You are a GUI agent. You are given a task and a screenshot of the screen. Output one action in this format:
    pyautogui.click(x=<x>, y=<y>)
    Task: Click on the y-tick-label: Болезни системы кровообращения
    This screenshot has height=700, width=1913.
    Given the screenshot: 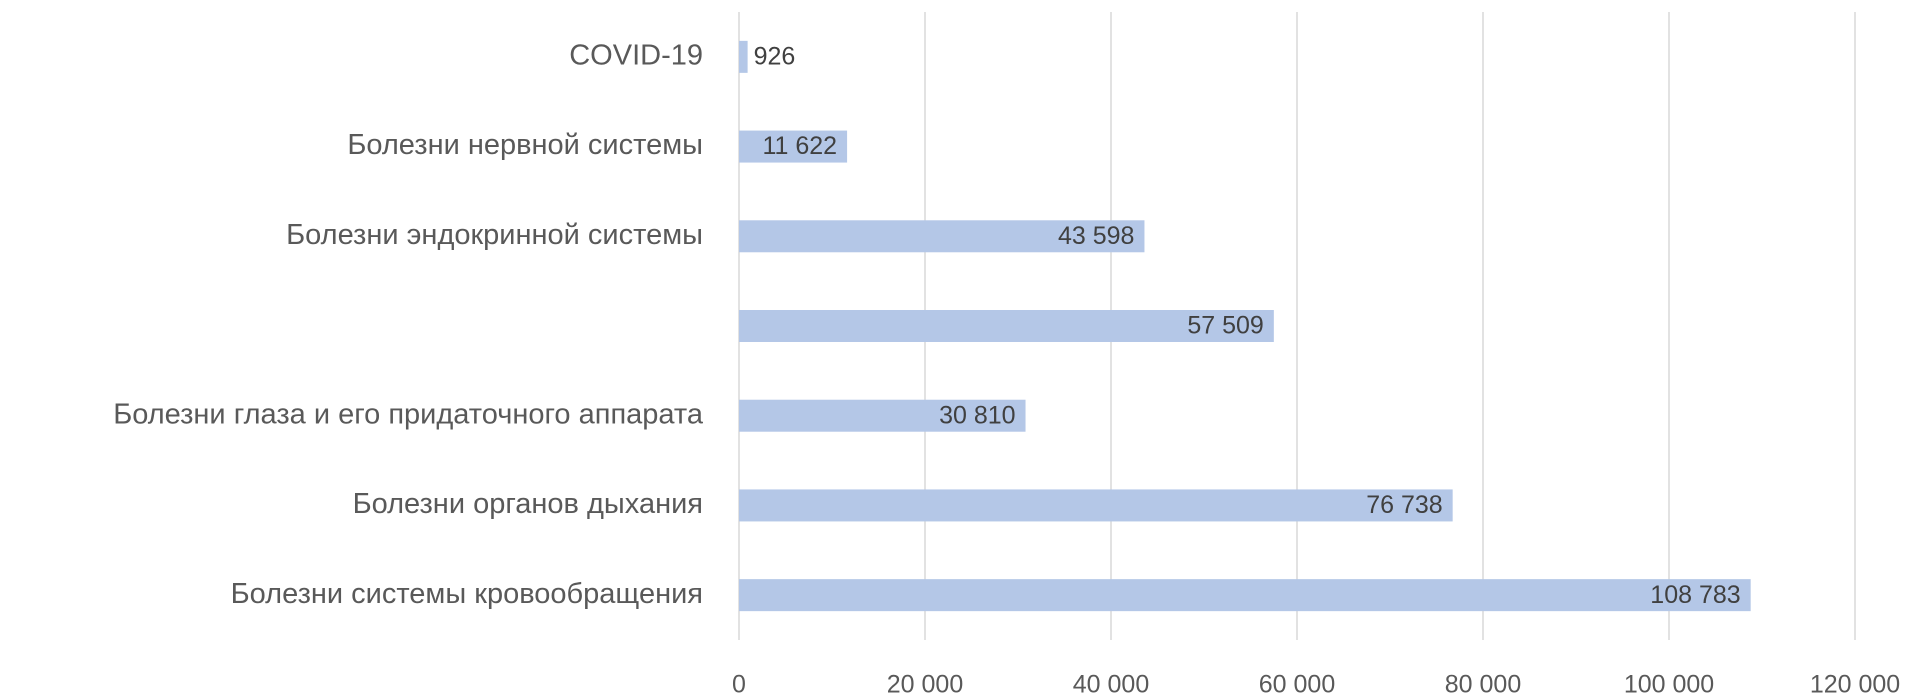 What is the action you would take?
    pyautogui.click(x=467, y=594)
    